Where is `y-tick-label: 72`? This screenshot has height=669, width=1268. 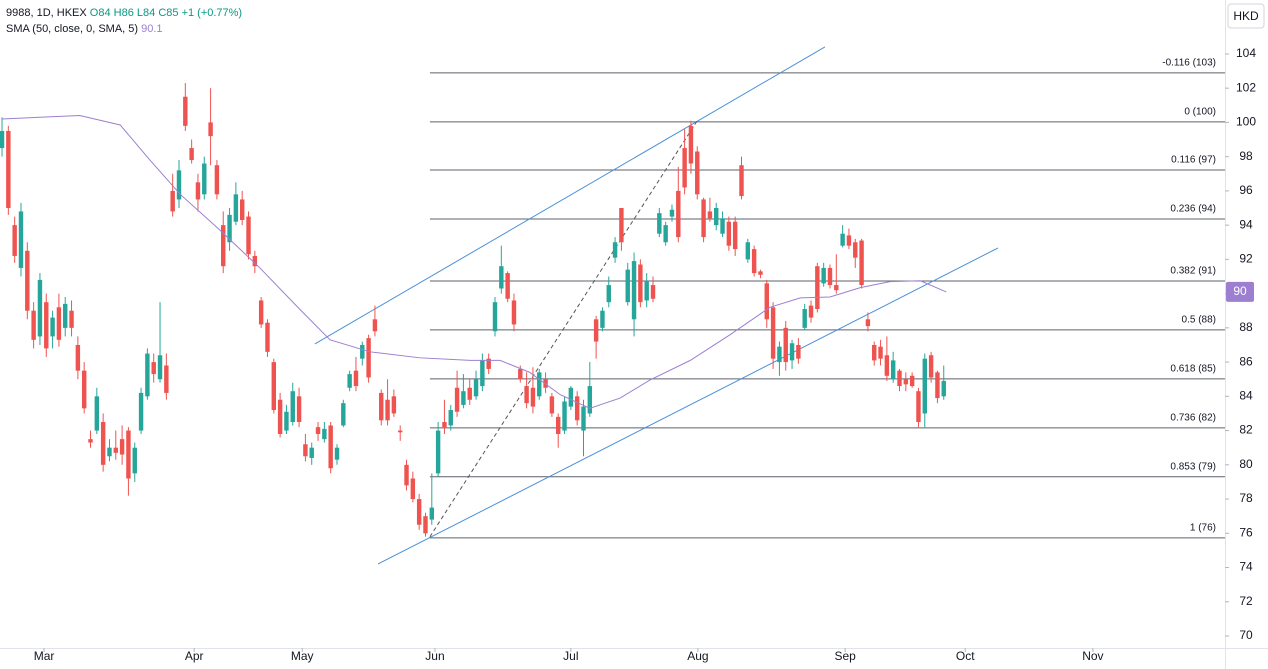
y-tick-label: 72 is located at coordinates (1246, 601).